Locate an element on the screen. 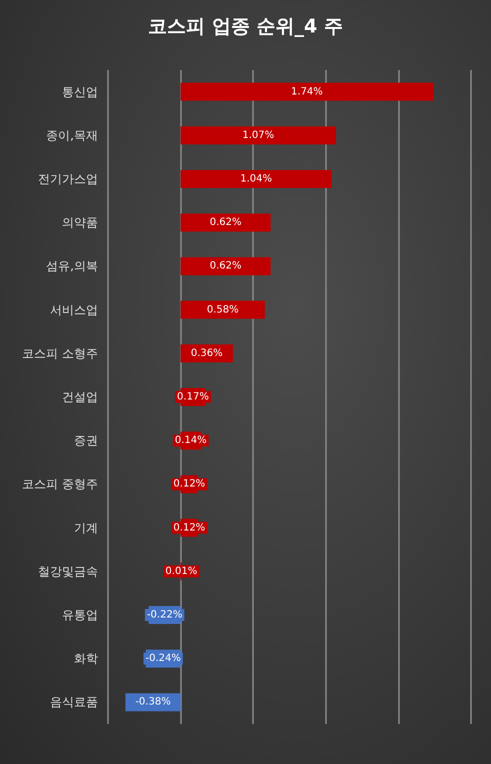  y-tick-label: 전기가스업 is located at coordinates (68, 179).